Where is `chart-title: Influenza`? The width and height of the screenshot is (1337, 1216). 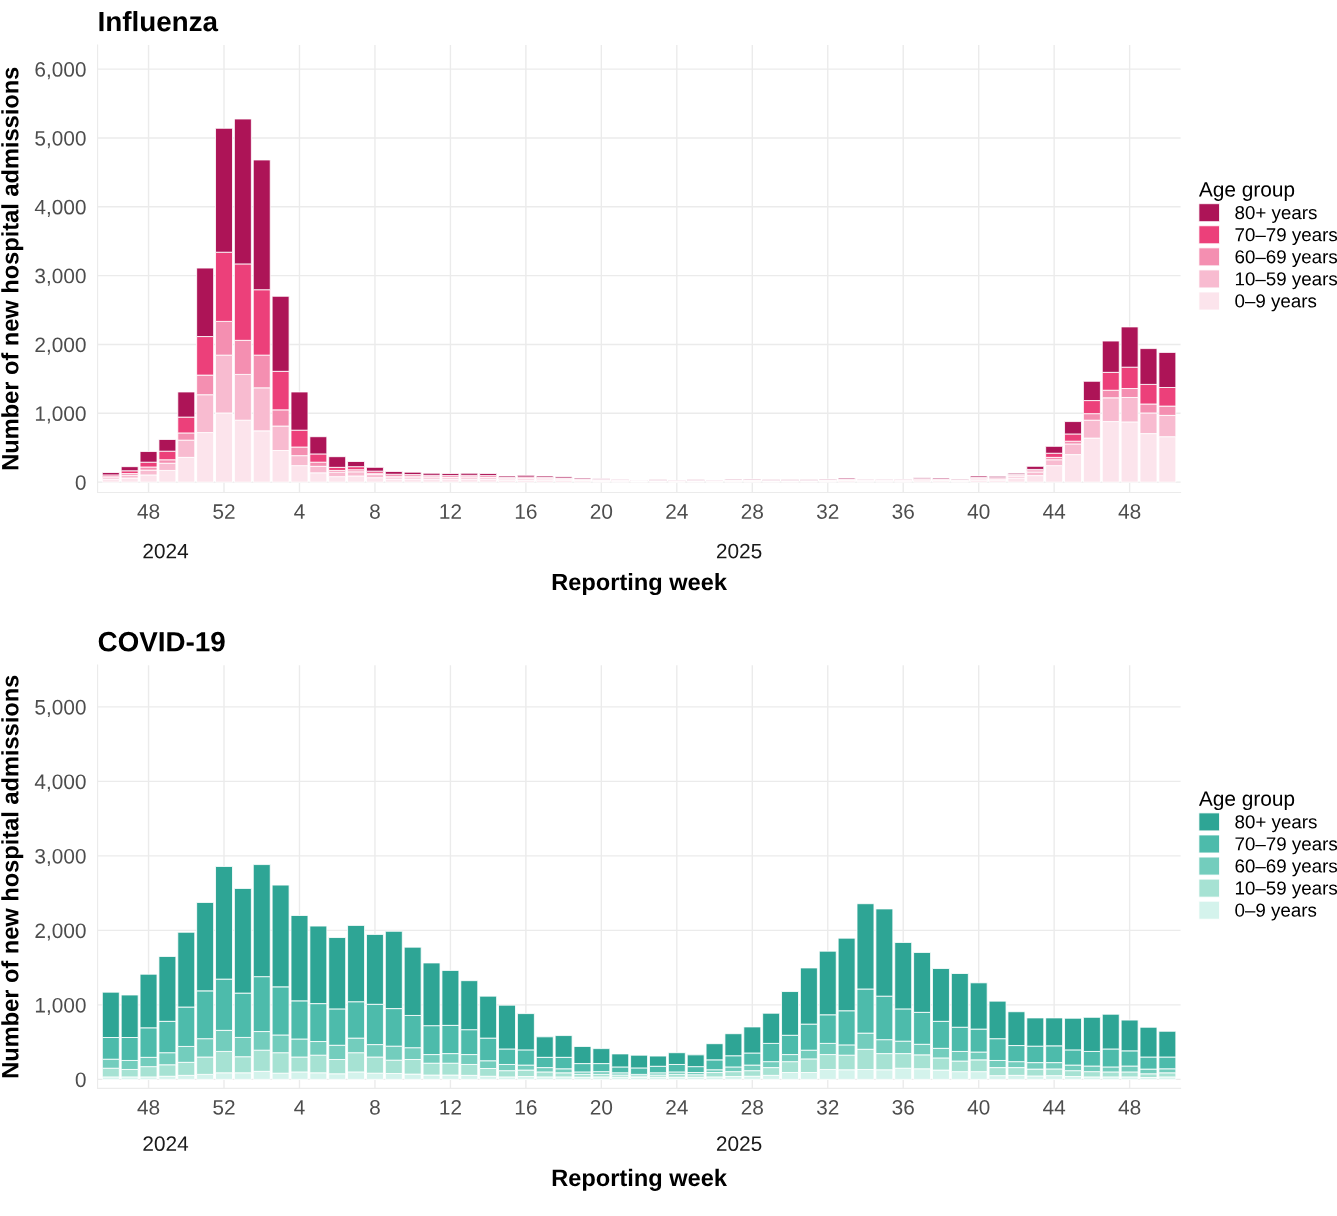 chart-title: Influenza is located at coordinates (159, 21).